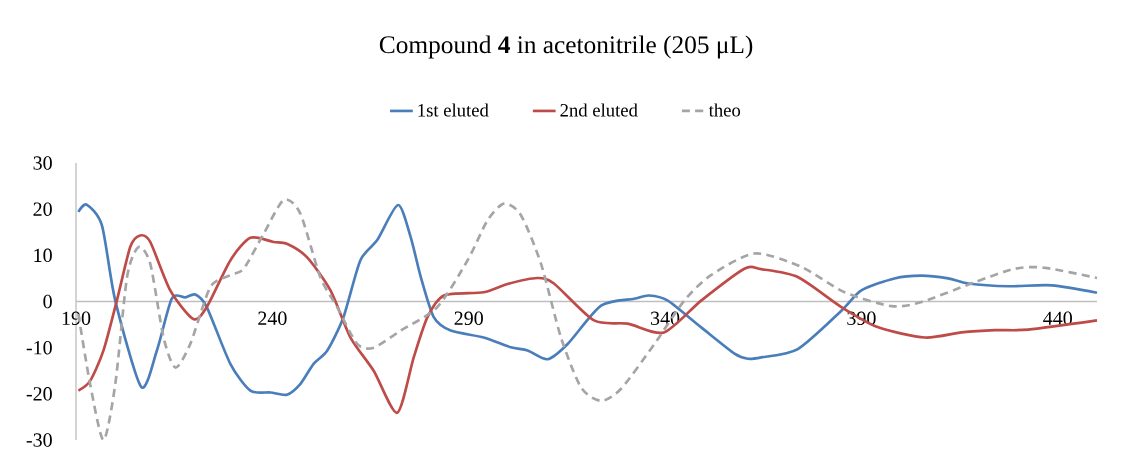 The image size is (1131, 462). I want to click on y-tick-label: -30, so click(39, 440).